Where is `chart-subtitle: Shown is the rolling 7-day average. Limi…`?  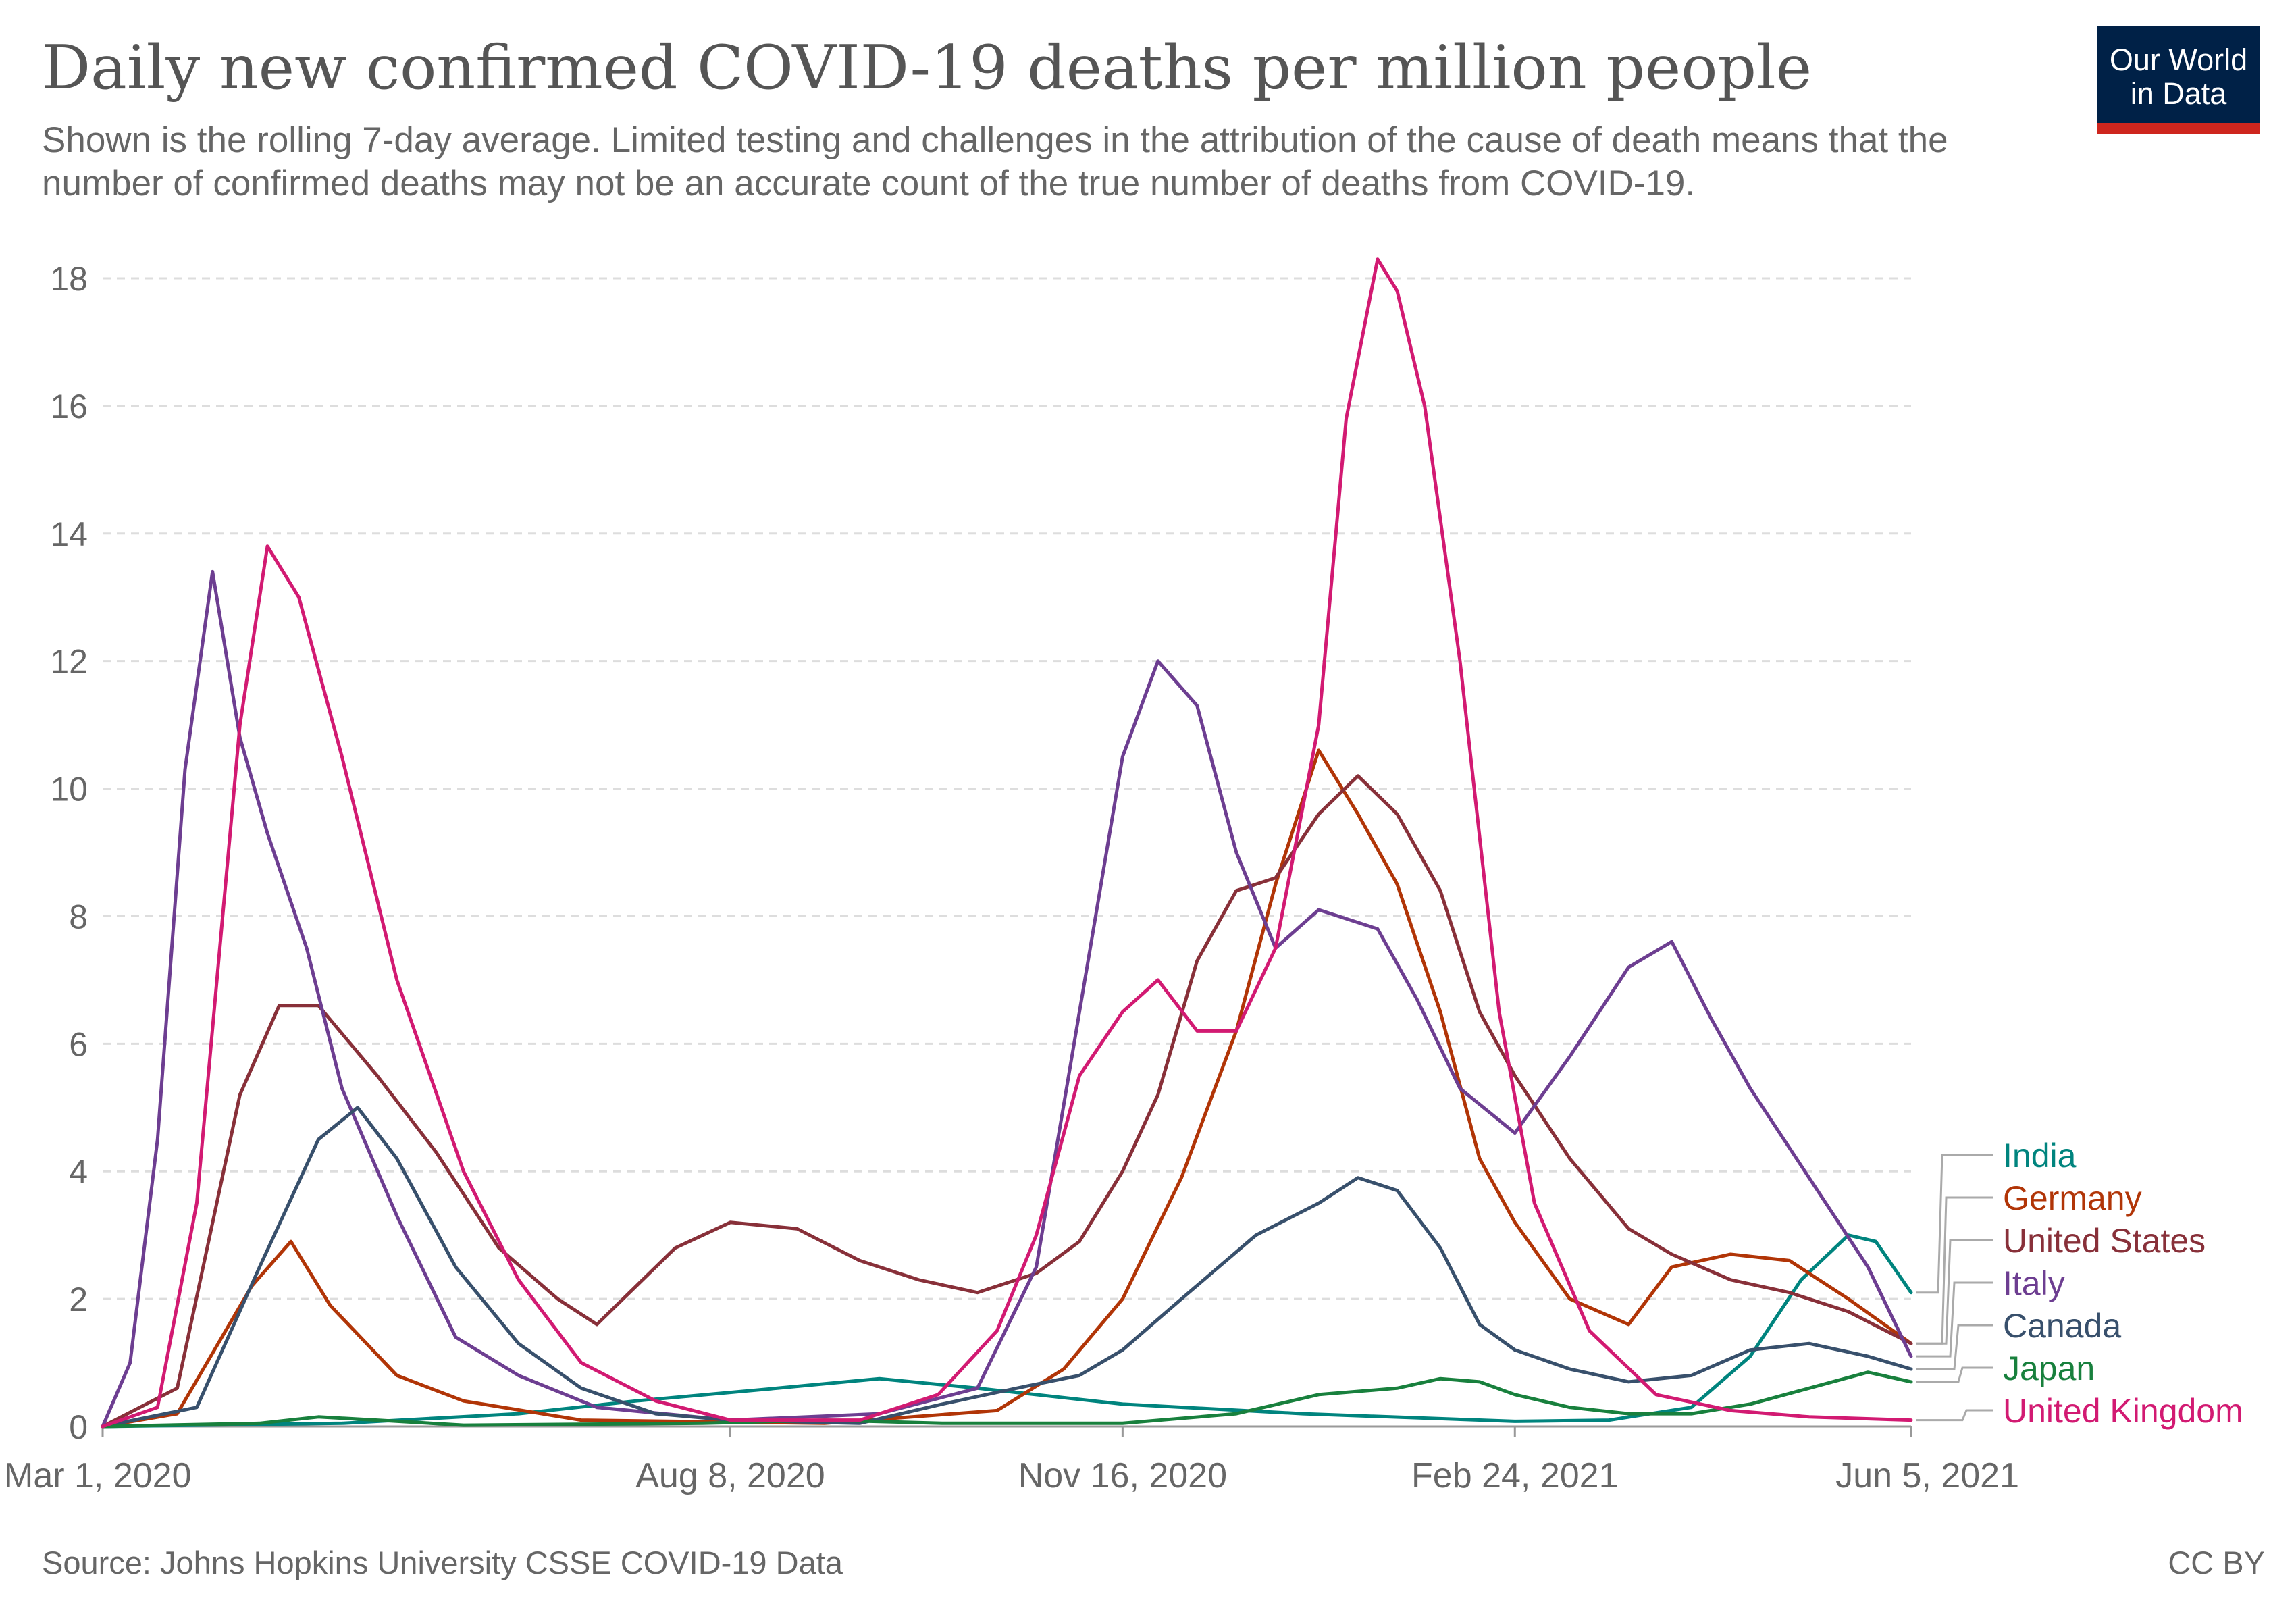 chart-subtitle: Shown is the rolling 7-day average. Limi… is located at coordinates (995, 161).